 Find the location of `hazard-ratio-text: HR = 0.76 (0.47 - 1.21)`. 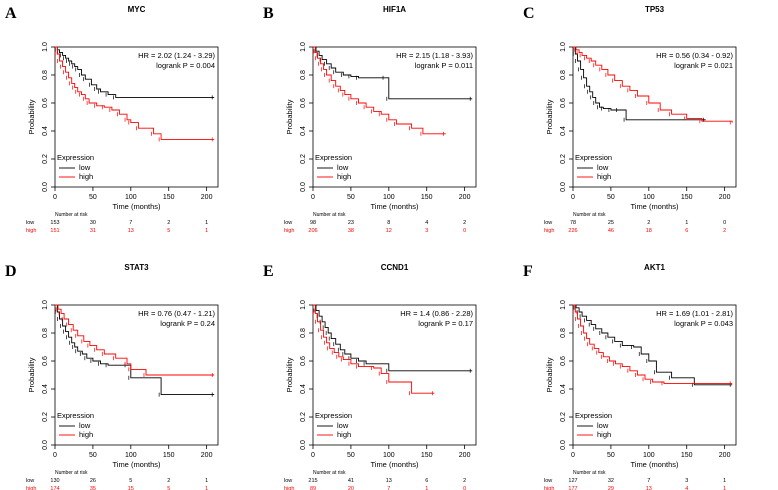

hazard-ratio-text: HR = 0.76 (0.47 - 1.21) is located at coordinates (176, 313).